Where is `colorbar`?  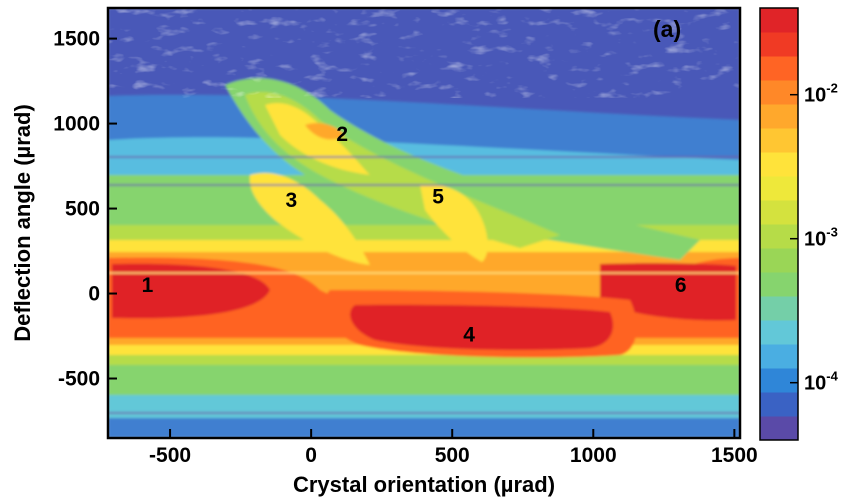 colorbar is located at coordinates (779, 224).